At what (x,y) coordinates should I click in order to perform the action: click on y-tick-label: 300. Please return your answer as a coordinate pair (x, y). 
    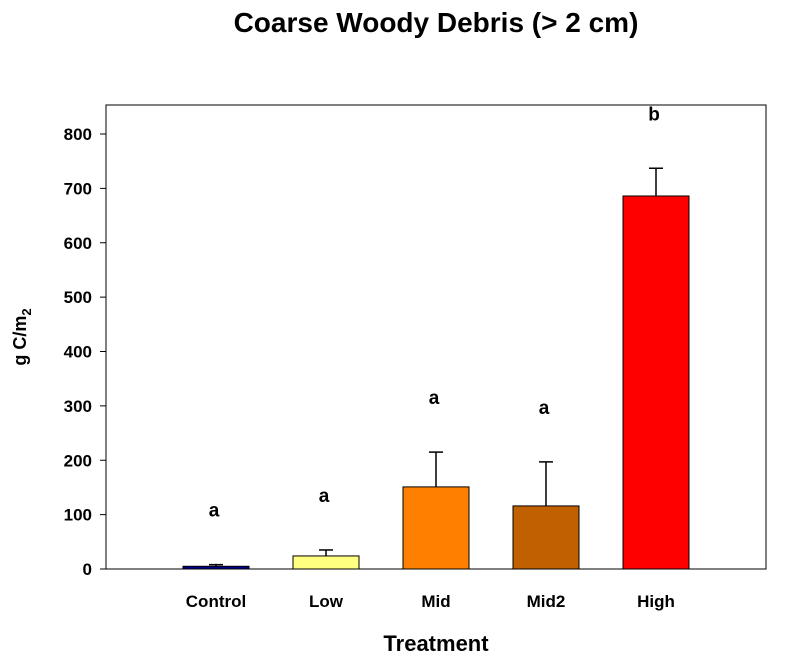
    Looking at the image, I should click on (78, 406).